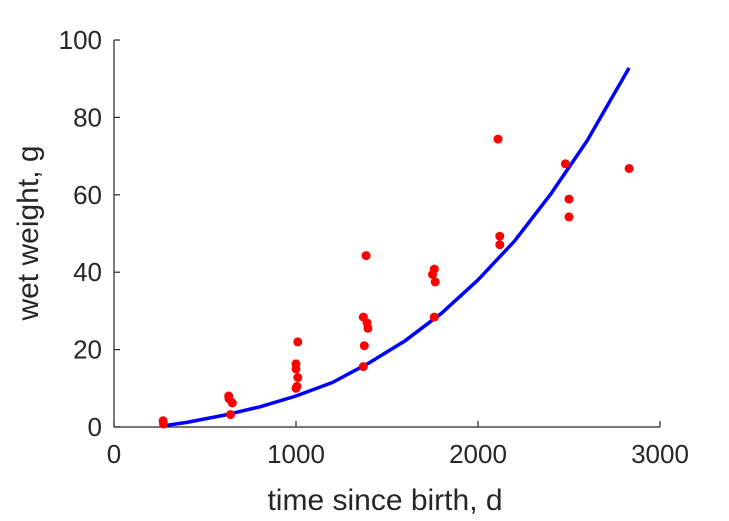 The image size is (729, 521). What do you see at coordinates (28, 233) in the screenshot?
I see `y-axis-title: wet weight, g` at bounding box center [28, 233].